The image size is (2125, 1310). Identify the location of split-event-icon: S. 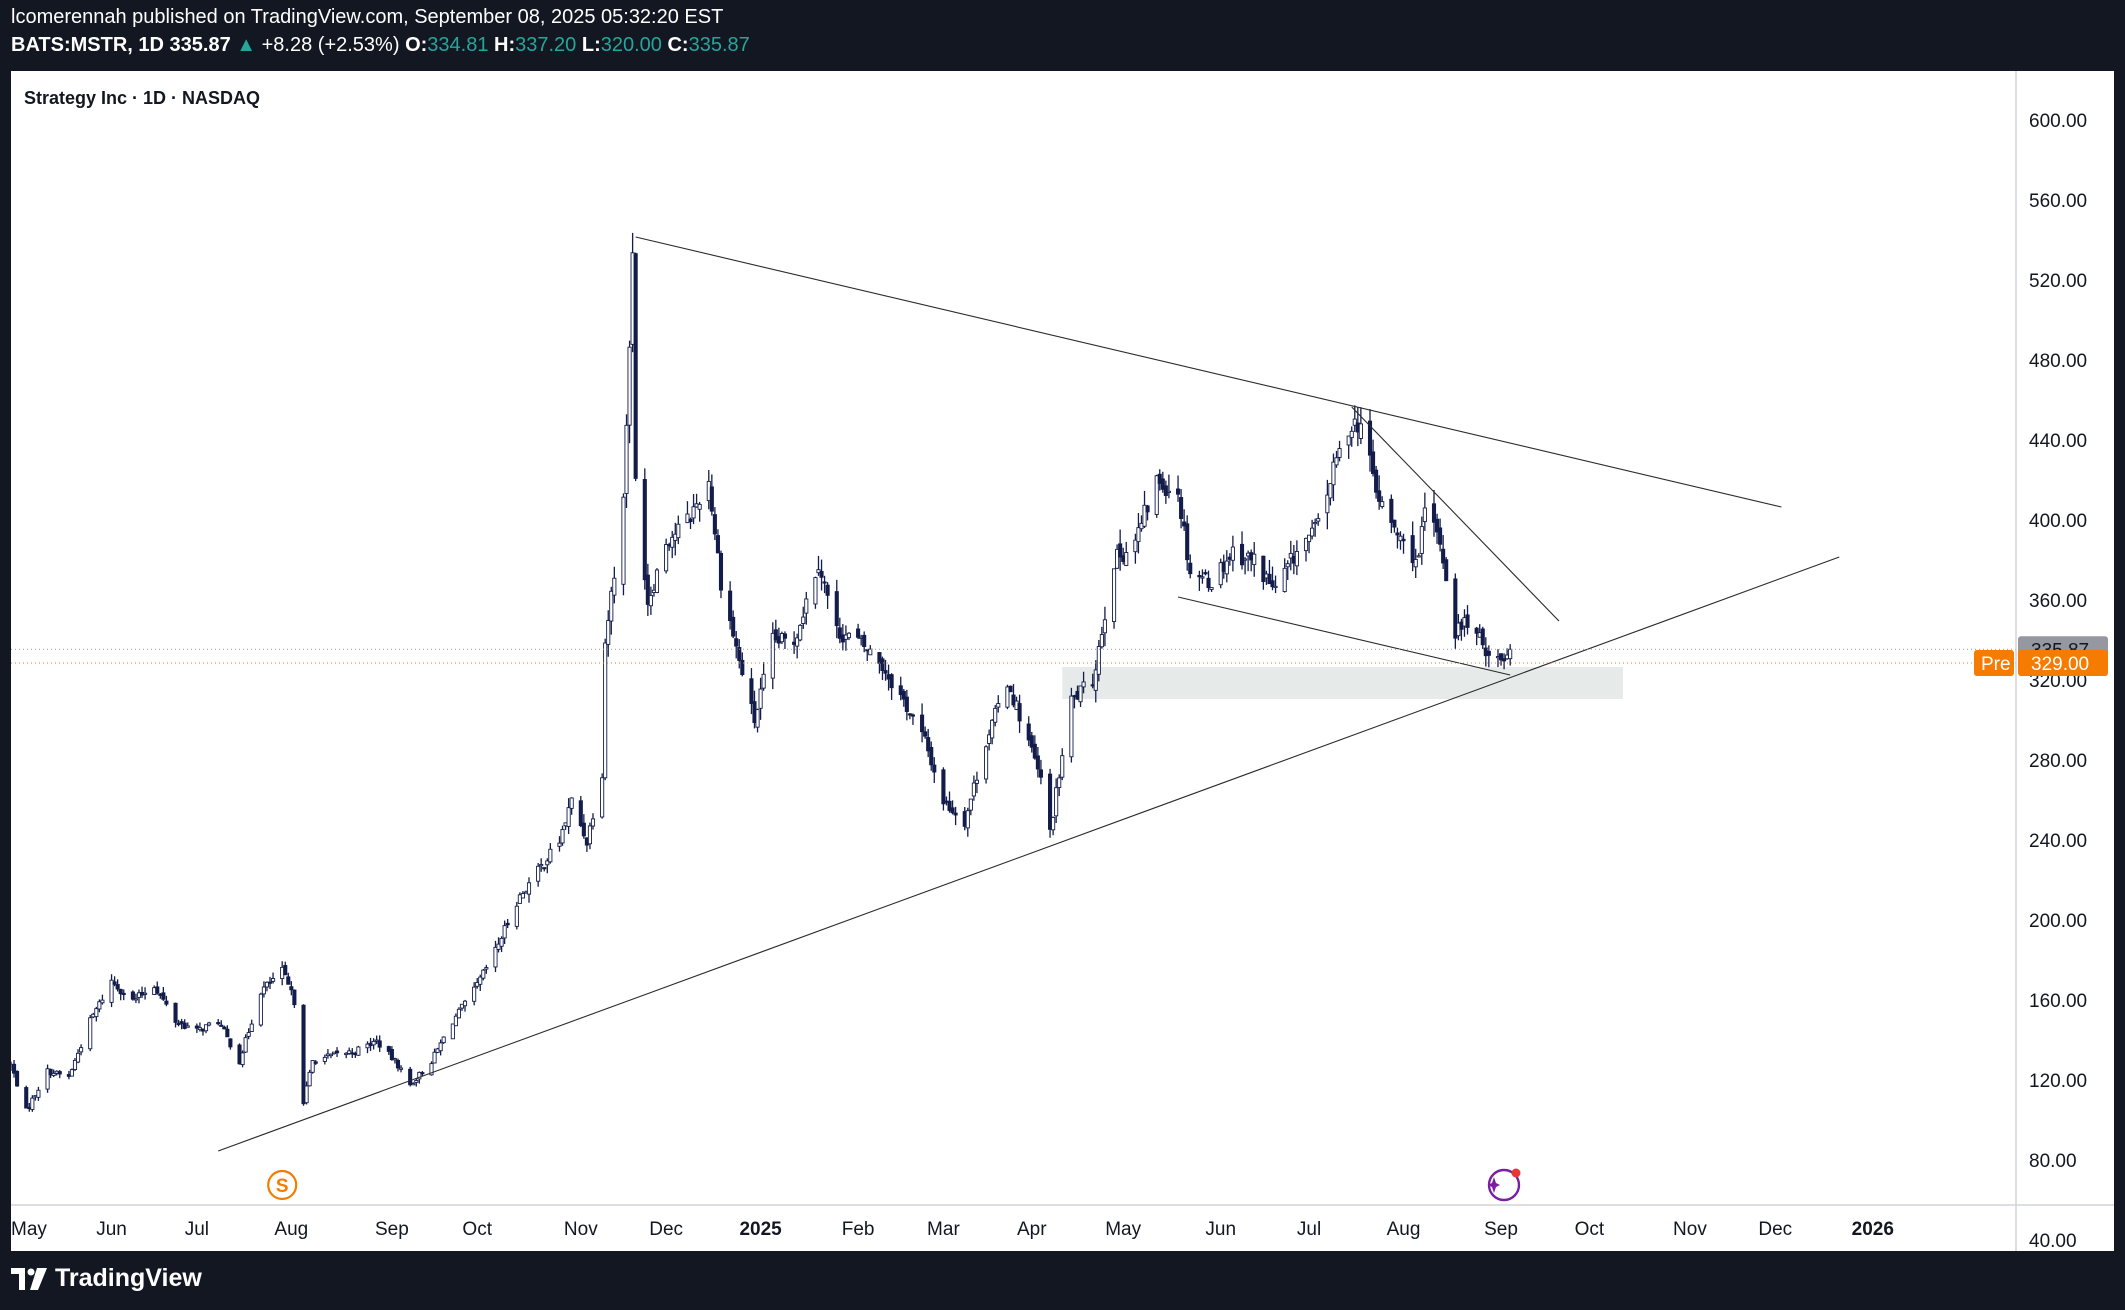
(282, 1185).